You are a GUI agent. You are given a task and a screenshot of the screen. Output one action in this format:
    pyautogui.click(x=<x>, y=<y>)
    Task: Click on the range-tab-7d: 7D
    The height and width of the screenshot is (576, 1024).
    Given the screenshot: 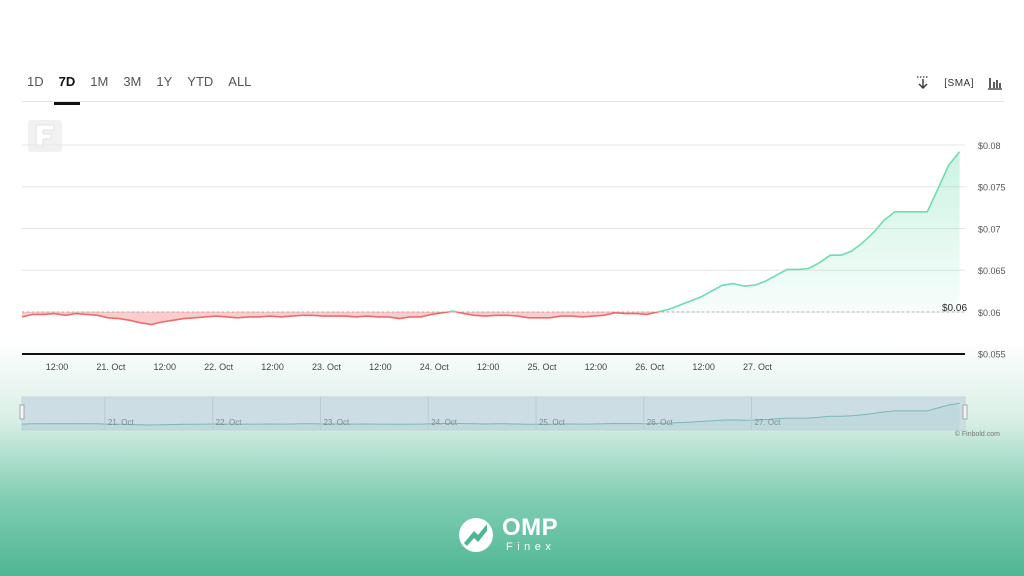 What is the action you would take?
    pyautogui.click(x=67, y=89)
    